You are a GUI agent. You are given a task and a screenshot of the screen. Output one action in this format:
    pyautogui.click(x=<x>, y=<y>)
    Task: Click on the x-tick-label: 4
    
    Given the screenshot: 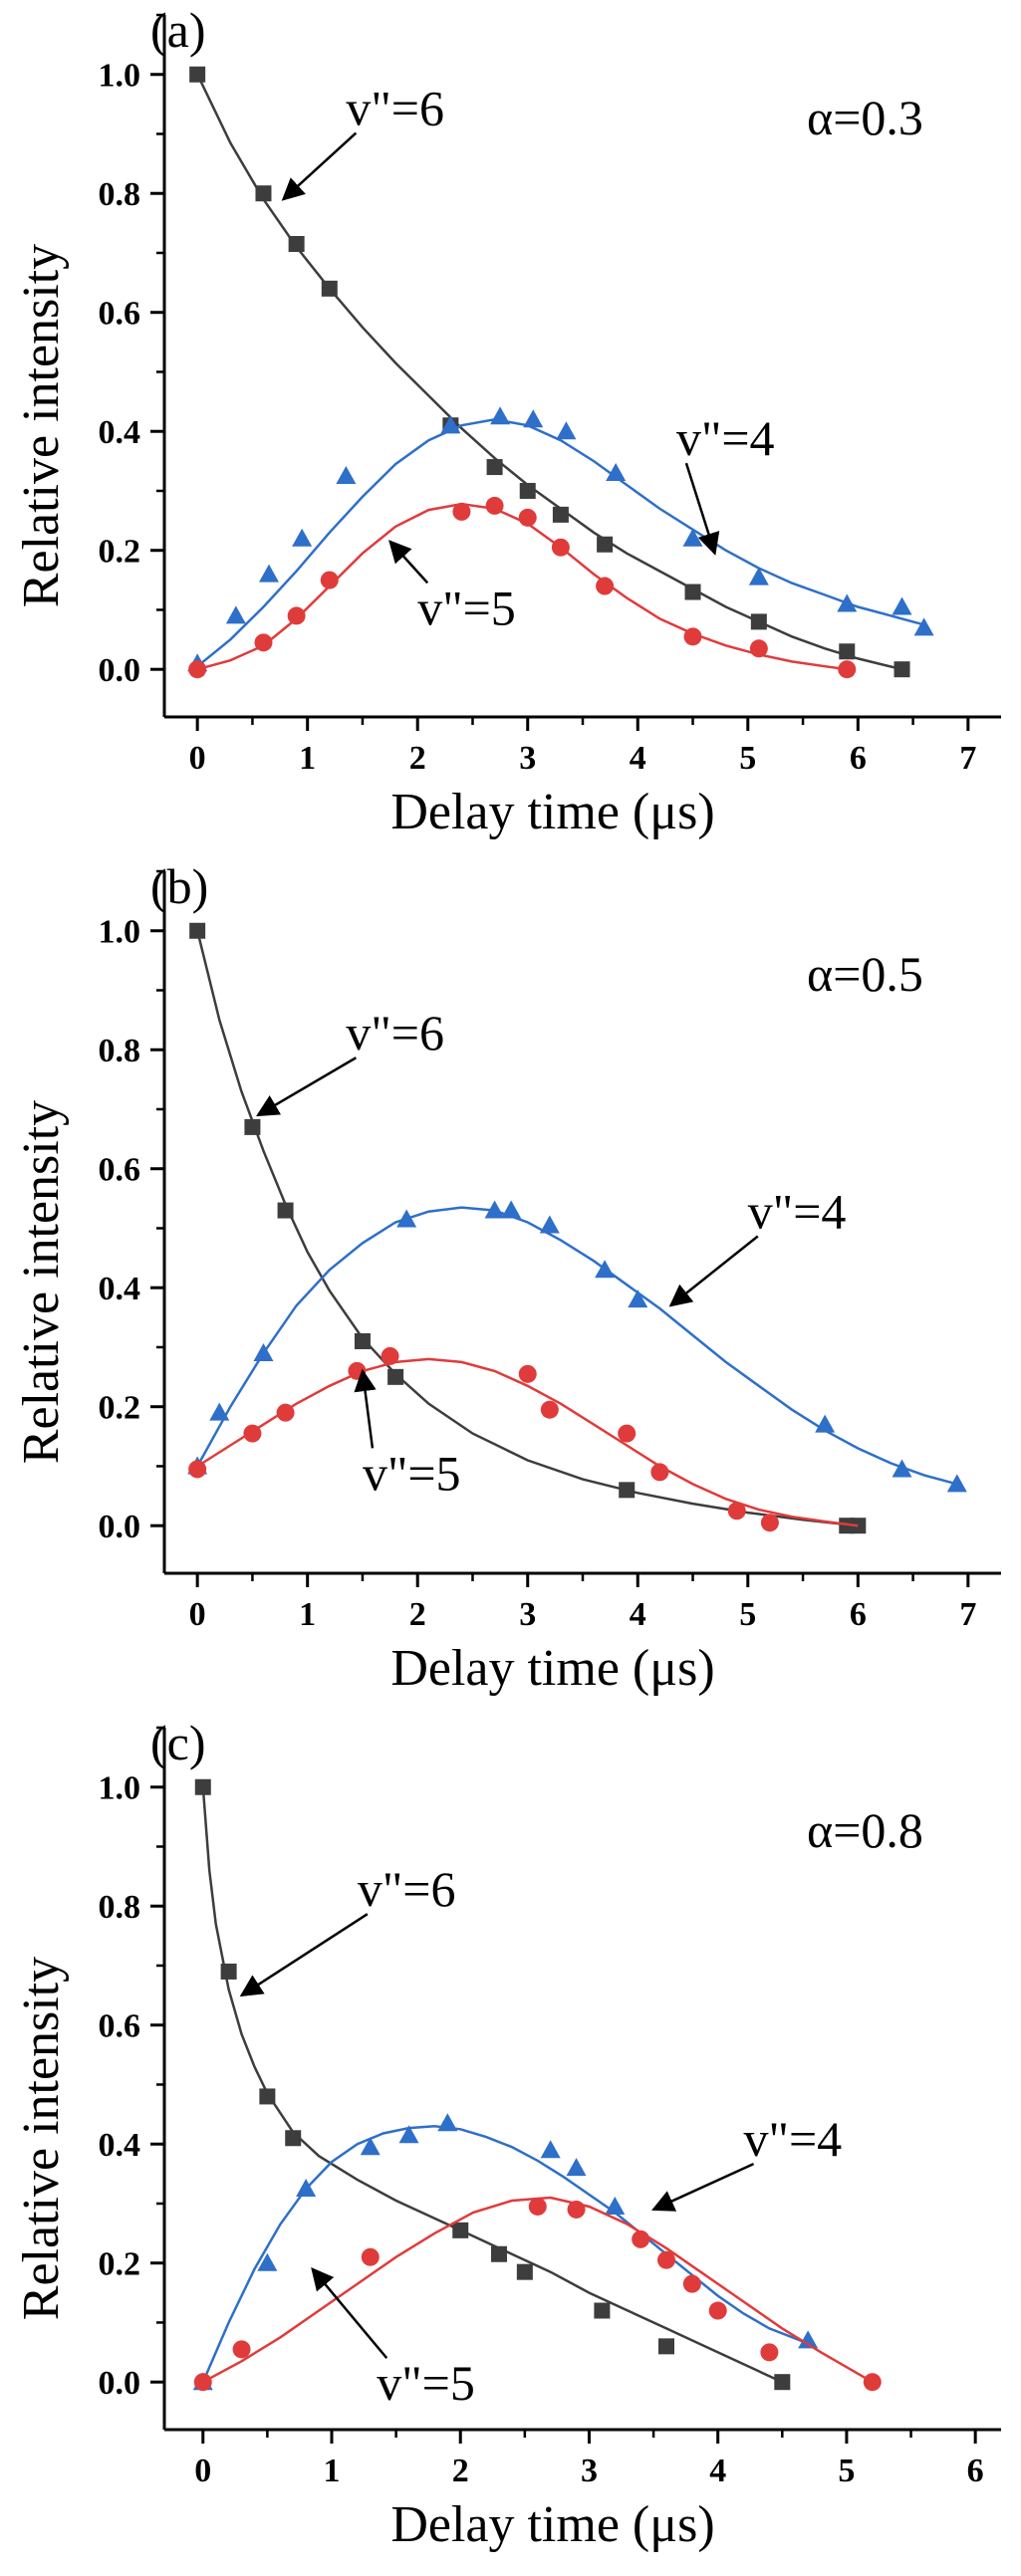 What is the action you would take?
    pyautogui.click(x=638, y=758)
    